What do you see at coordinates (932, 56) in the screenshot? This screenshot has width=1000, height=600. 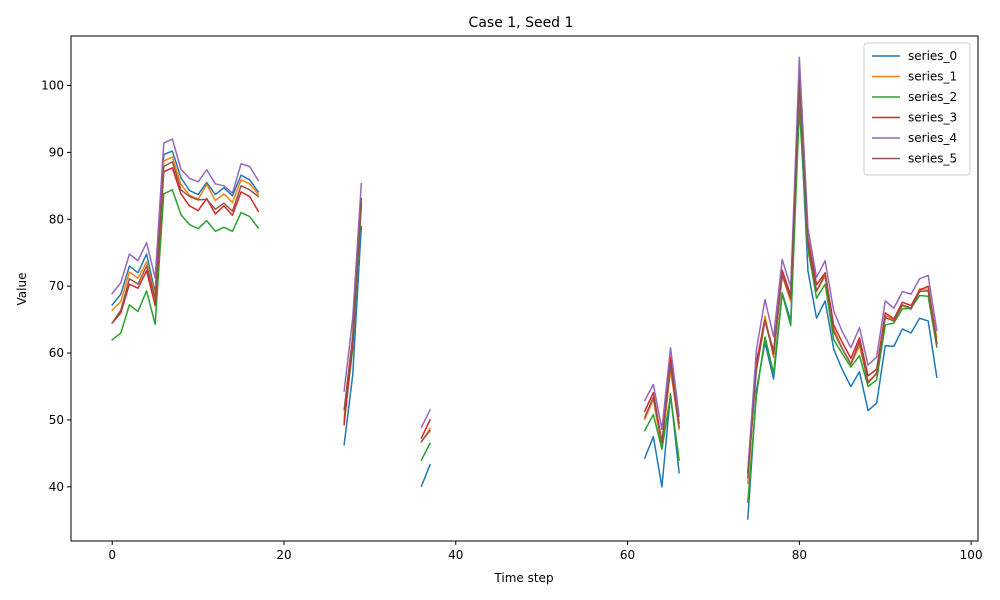 I see `legend-label-series_0: series_0` at bounding box center [932, 56].